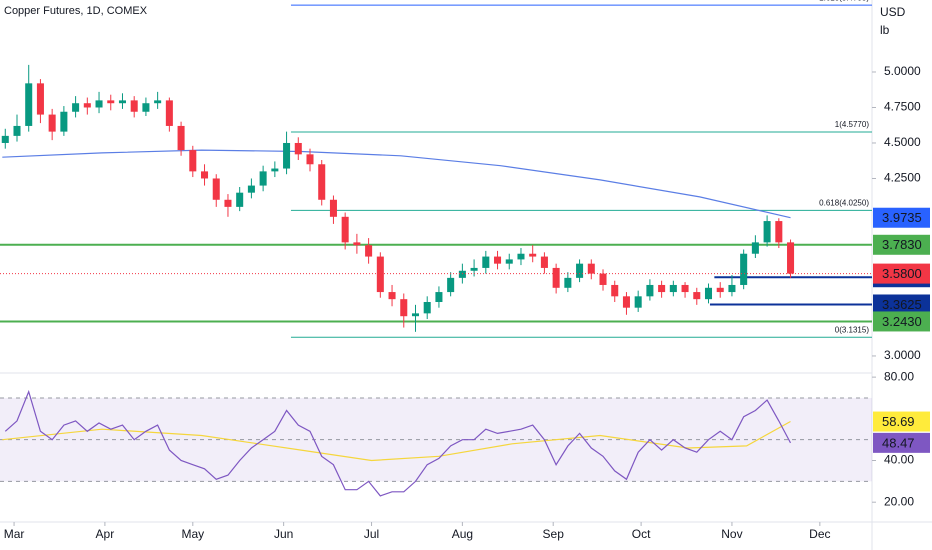 The width and height of the screenshot is (932, 550). Describe the element at coordinates (105, 534) in the screenshot. I see `x-tick-label: Apr` at that location.